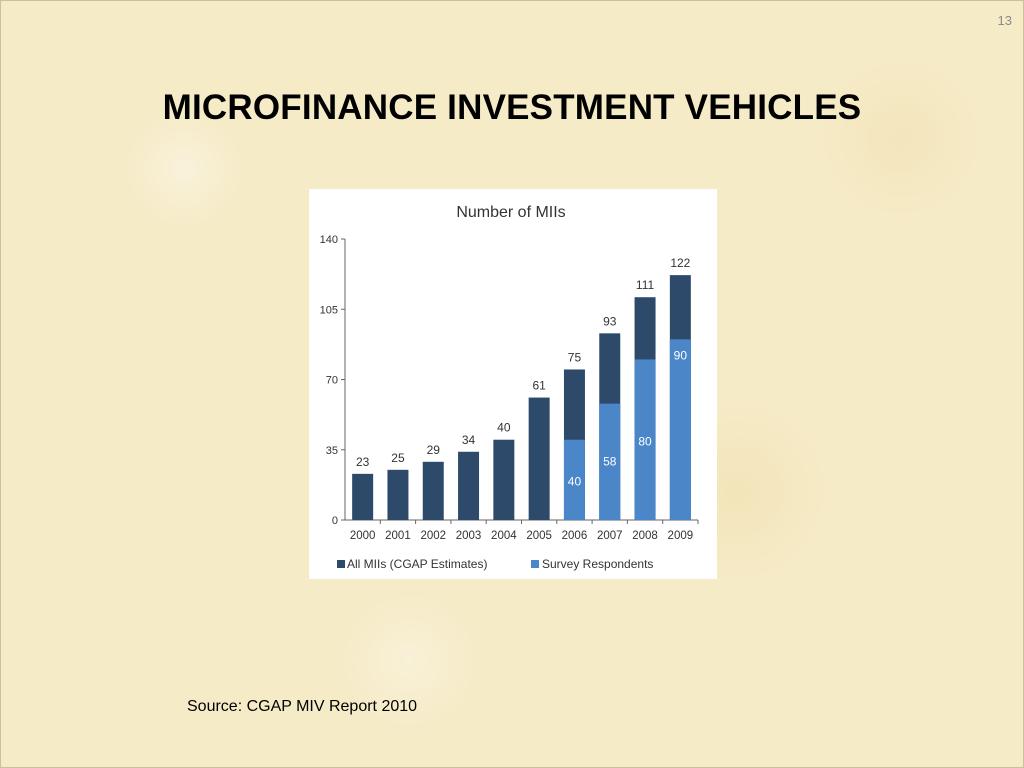 The image size is (1024, 768). I want to click on y-tick-label: 0, so click(335, 521).